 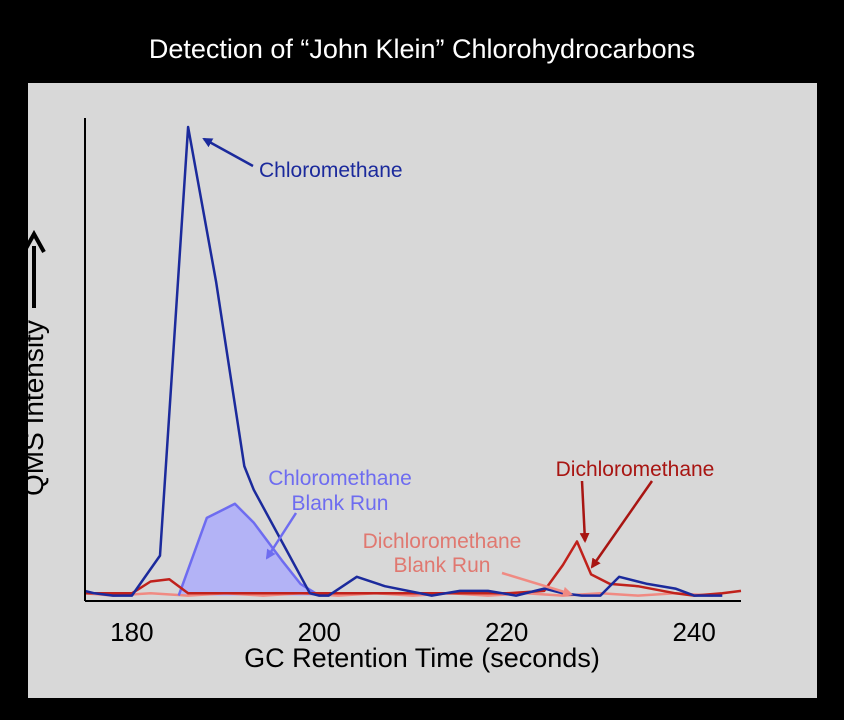 I want to click on series-line-dichloromethane, so click(x=413, y=568).